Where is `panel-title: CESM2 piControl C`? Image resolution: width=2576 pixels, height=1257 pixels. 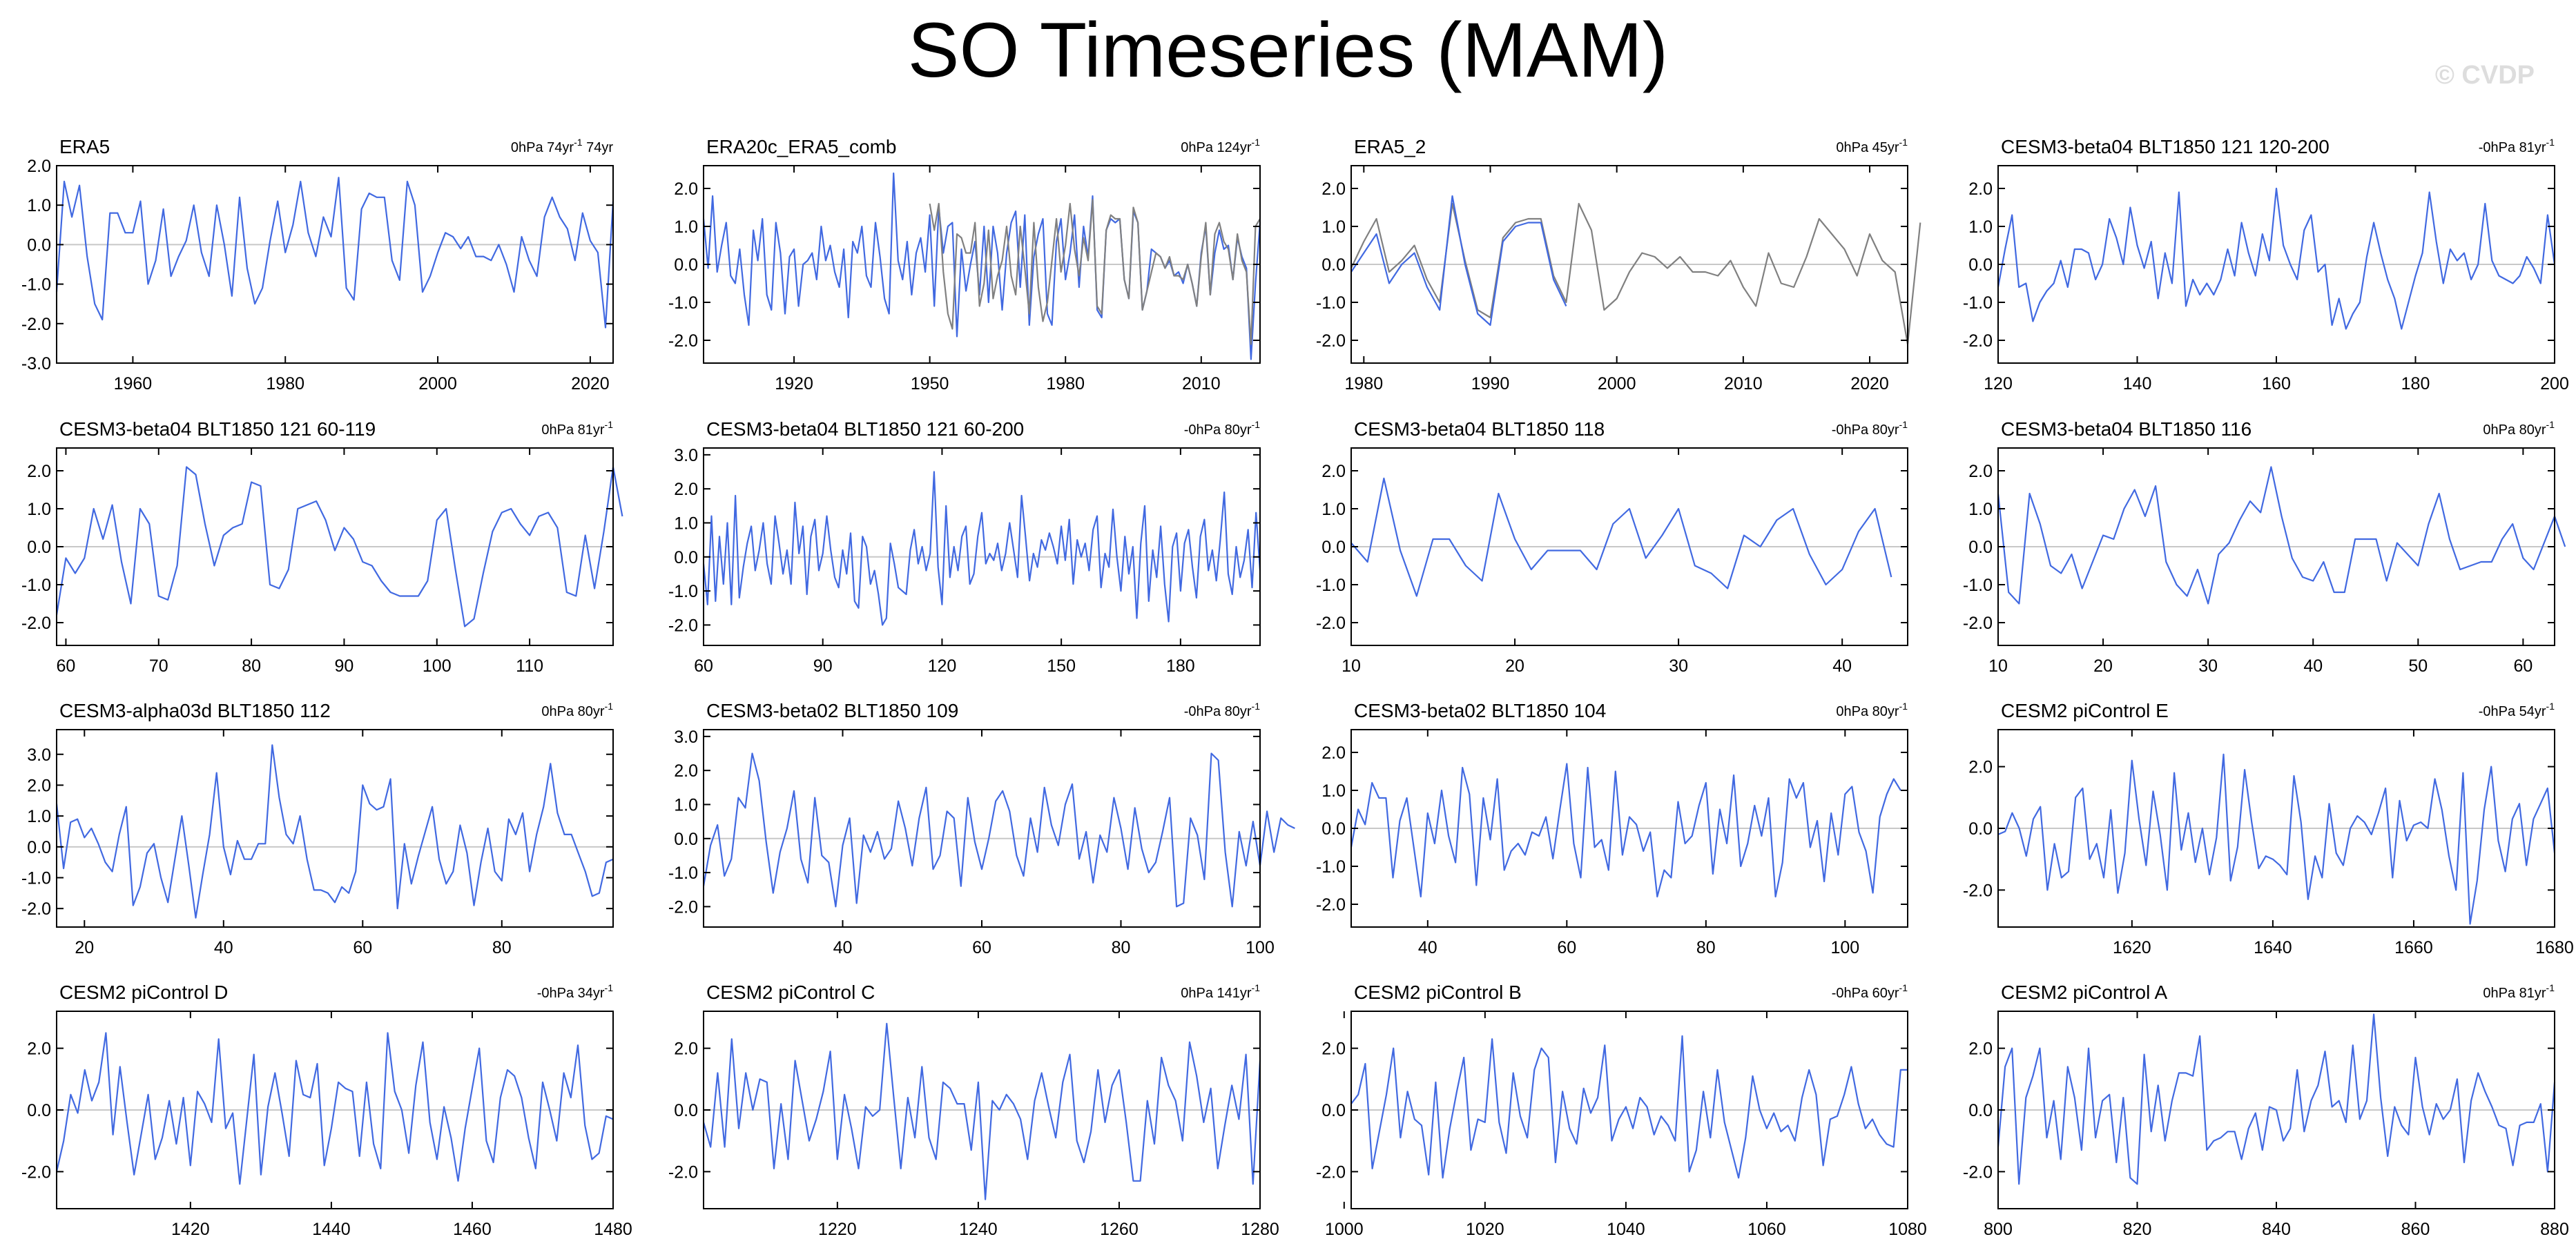
panel-title: CESM2 piControl C is located at coordinates (790, 992).